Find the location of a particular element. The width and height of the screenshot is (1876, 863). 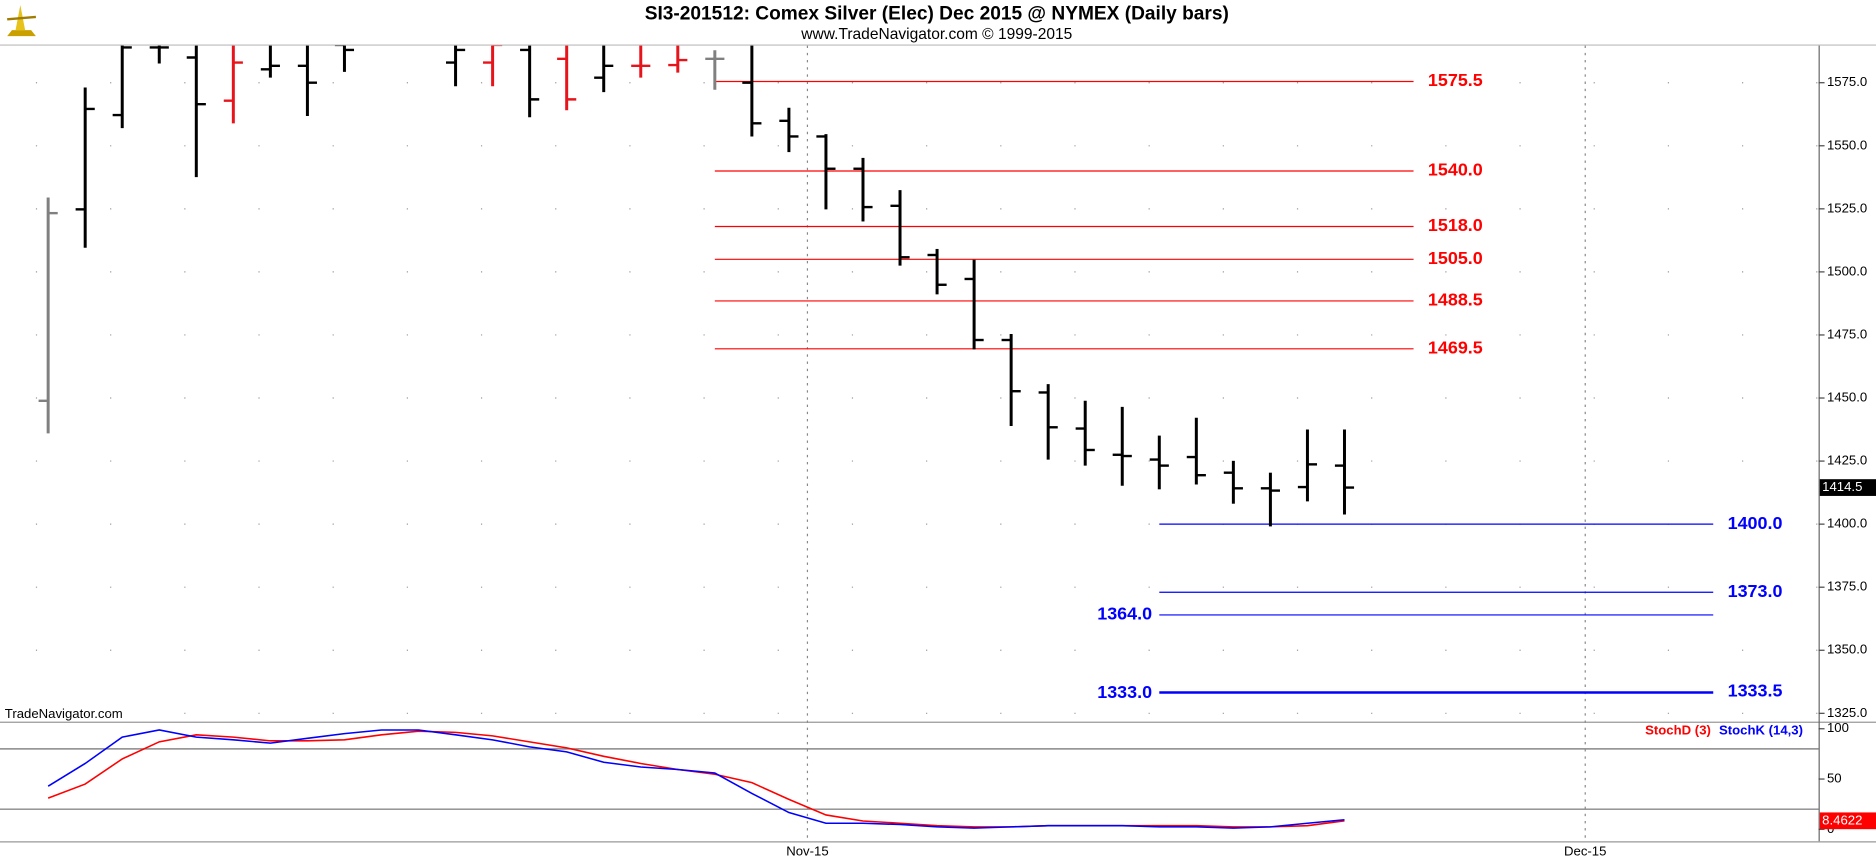

chart-subtitle: www.TradeNavigator.com © 1999-2015 is located at coordinates (936, 34).